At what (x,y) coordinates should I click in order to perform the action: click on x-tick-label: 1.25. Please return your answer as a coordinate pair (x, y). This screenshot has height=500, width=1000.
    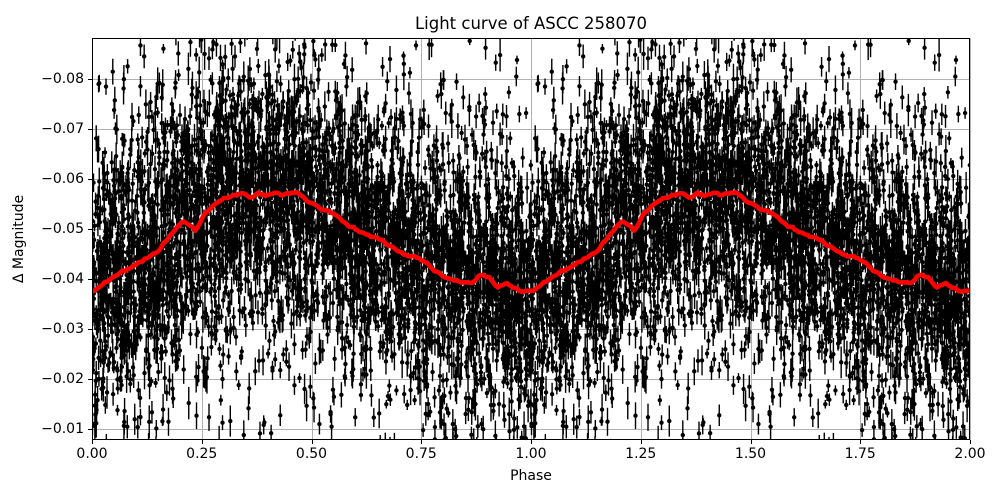
    Looking at the image, I should click on (641, 454).